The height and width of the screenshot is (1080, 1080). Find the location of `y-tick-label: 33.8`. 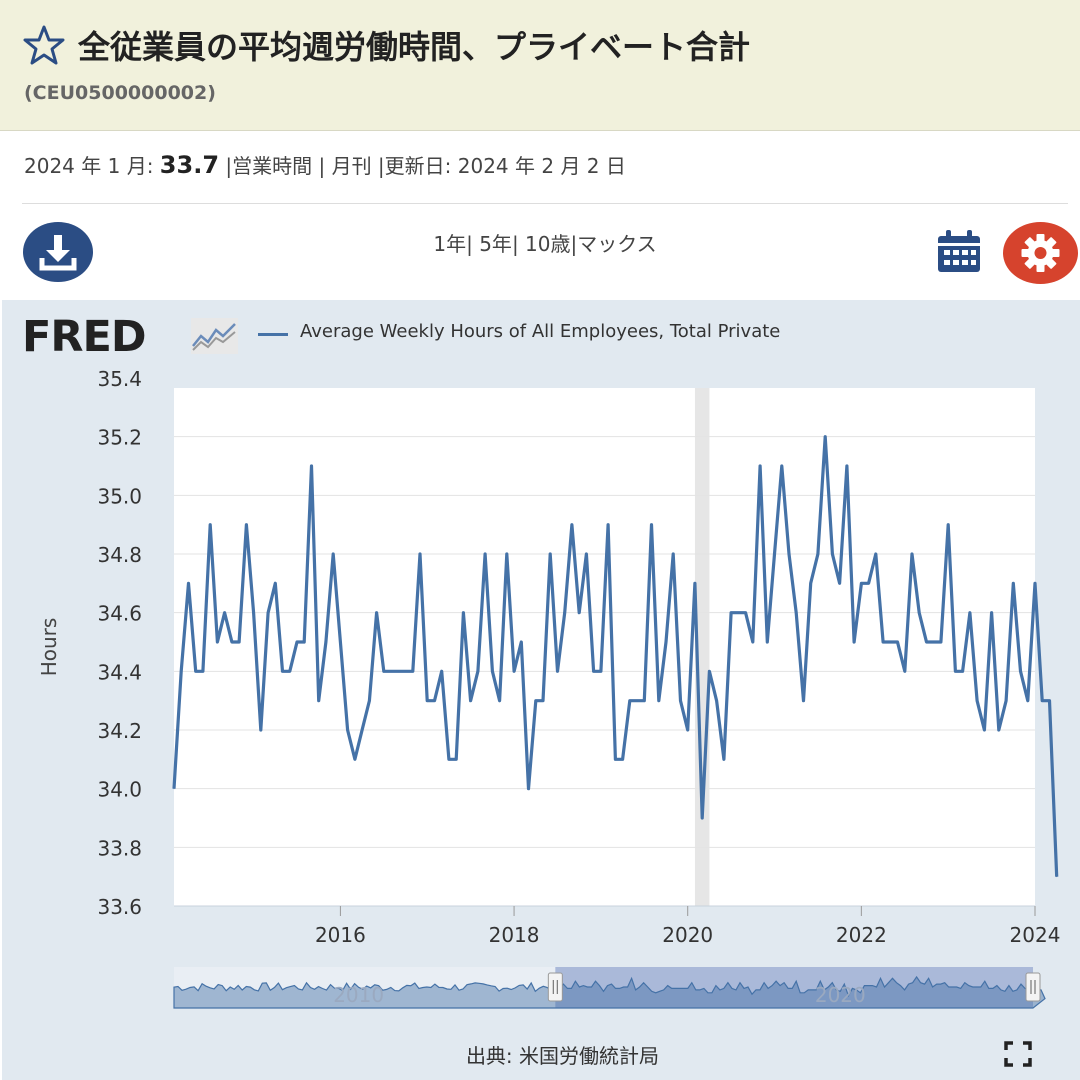

y-tick-label: 33.8 is located at coordinates (119, 848).